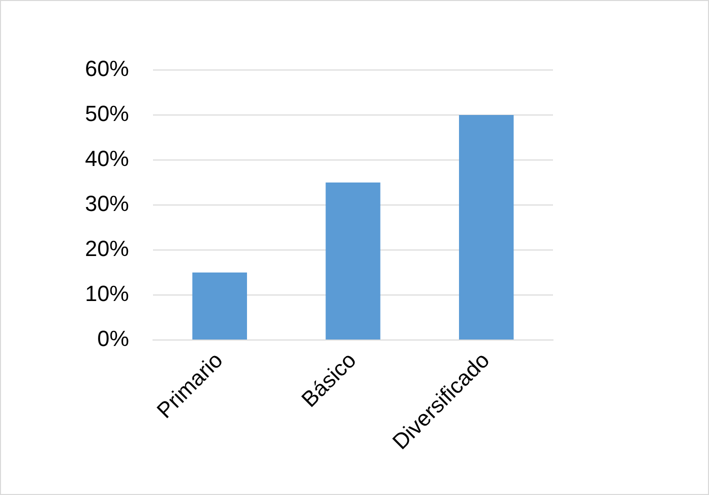 The image size is (709, 495). I want to click on y-tick-label: 20%, so click(106, 249).